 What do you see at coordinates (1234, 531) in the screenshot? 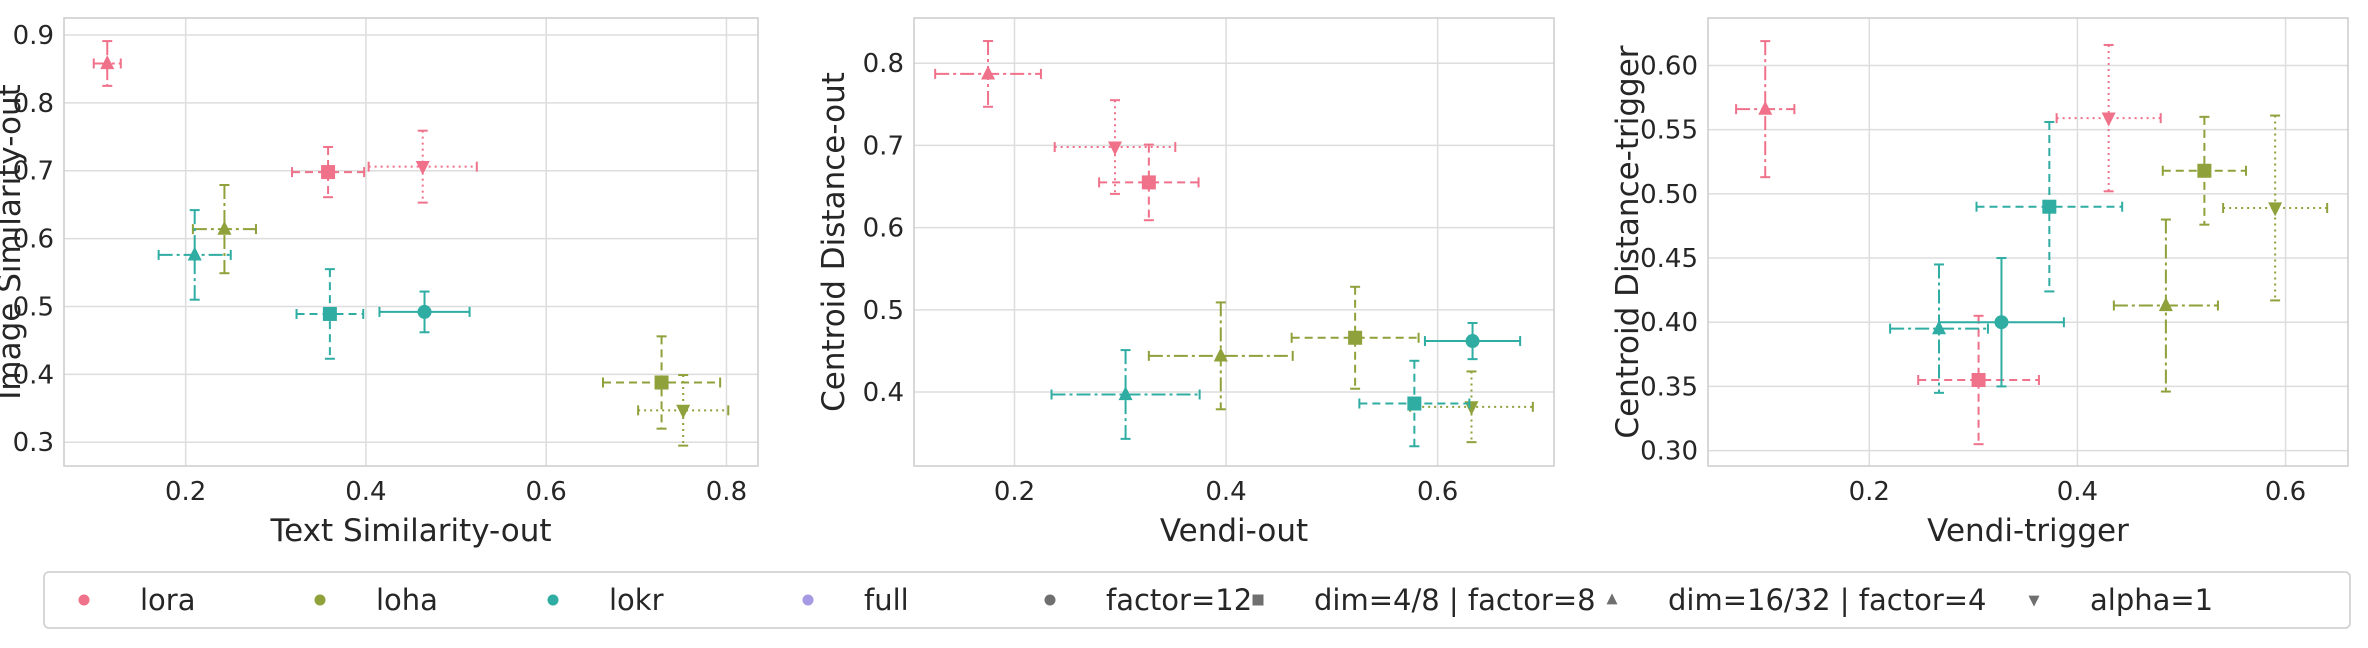
I see `x-axis-label: Vendi-out` at bounding box center [1234, 531].